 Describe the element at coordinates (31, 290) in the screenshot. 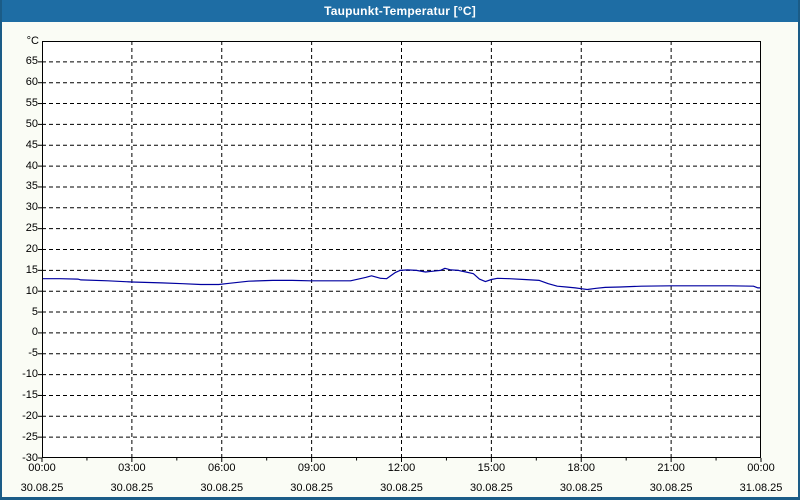

I see `y-tick-label: 10` at that location.